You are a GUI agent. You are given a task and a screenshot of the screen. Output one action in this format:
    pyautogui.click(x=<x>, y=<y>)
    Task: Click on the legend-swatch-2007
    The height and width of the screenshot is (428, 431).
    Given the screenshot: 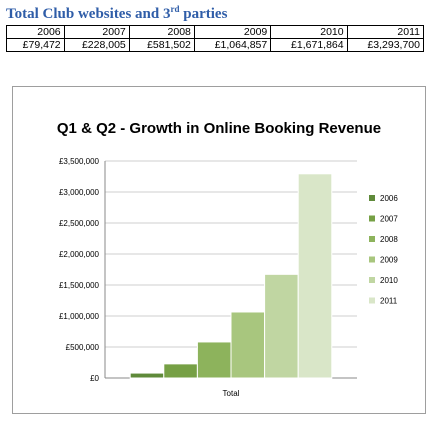 What is the action you would take?
    pyautogui.click(x=372, y=218)
    